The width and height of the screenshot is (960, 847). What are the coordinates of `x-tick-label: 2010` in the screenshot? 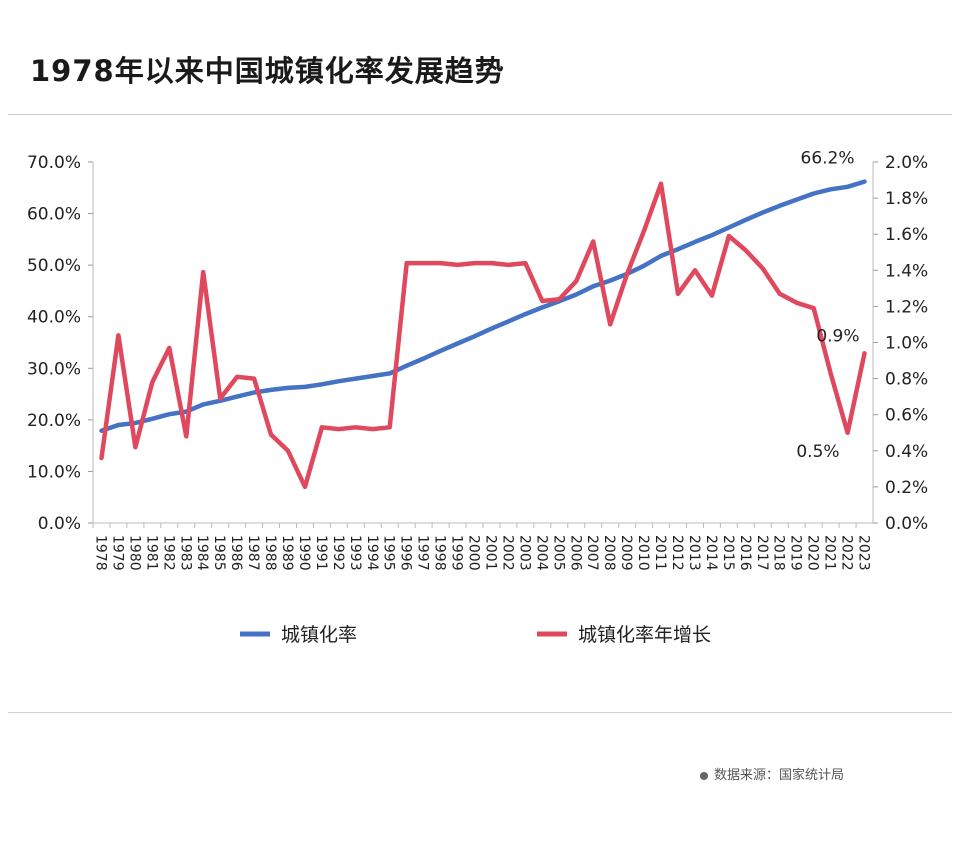 It's located at (643, 553).